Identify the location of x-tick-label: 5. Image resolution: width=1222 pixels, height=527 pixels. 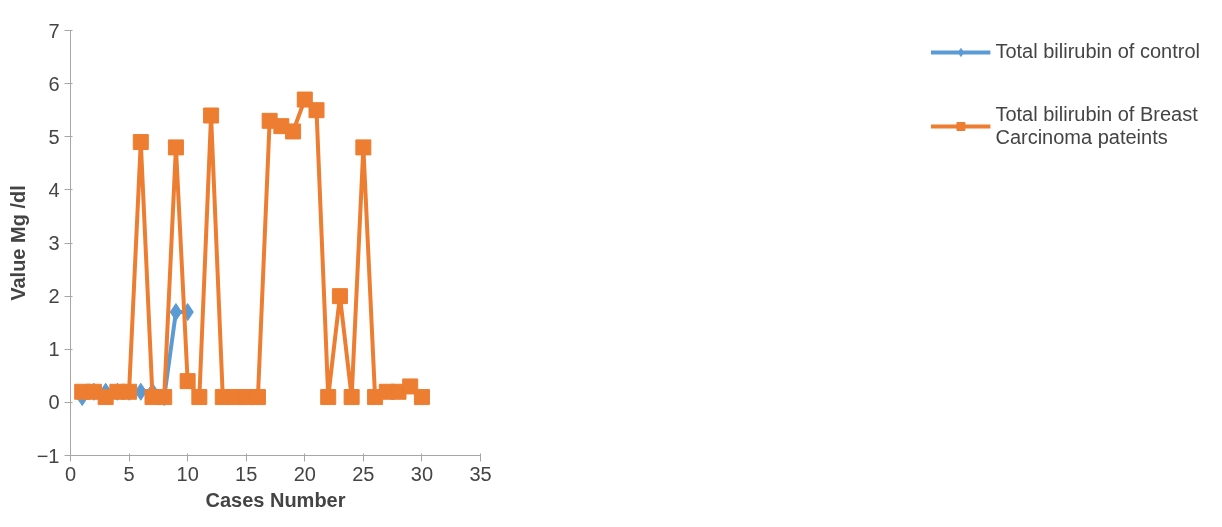
(129, 473).